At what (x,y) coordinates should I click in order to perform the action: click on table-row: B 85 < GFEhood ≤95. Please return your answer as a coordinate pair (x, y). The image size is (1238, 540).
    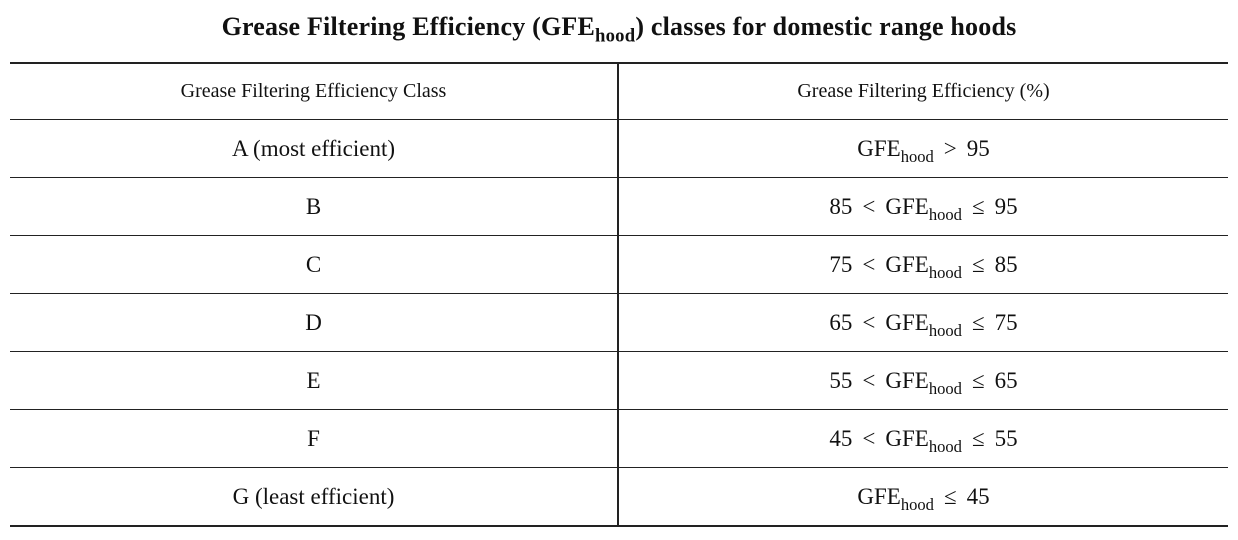
    Looking at the image, I should click on (619, 206).